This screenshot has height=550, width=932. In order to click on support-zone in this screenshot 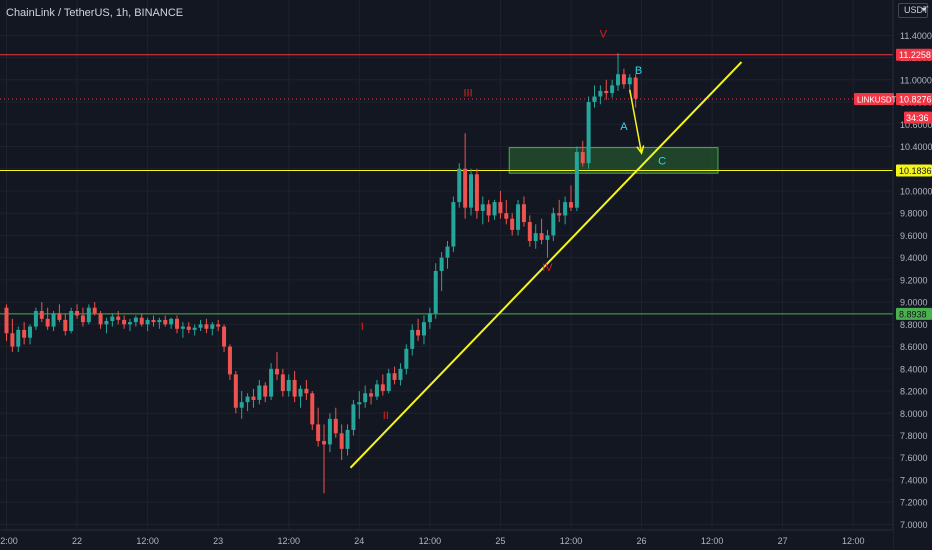, I will do `click(613, 160)`.